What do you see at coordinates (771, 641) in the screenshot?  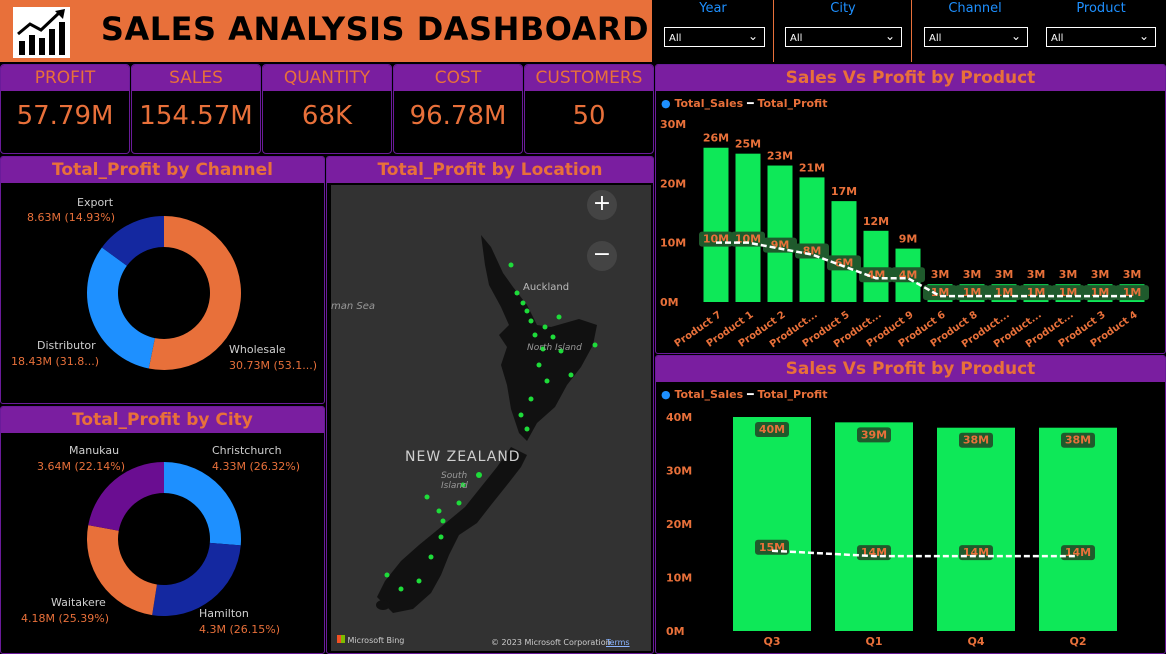 I see `x-tick-label: Q3` at bounding box center [771, 641].